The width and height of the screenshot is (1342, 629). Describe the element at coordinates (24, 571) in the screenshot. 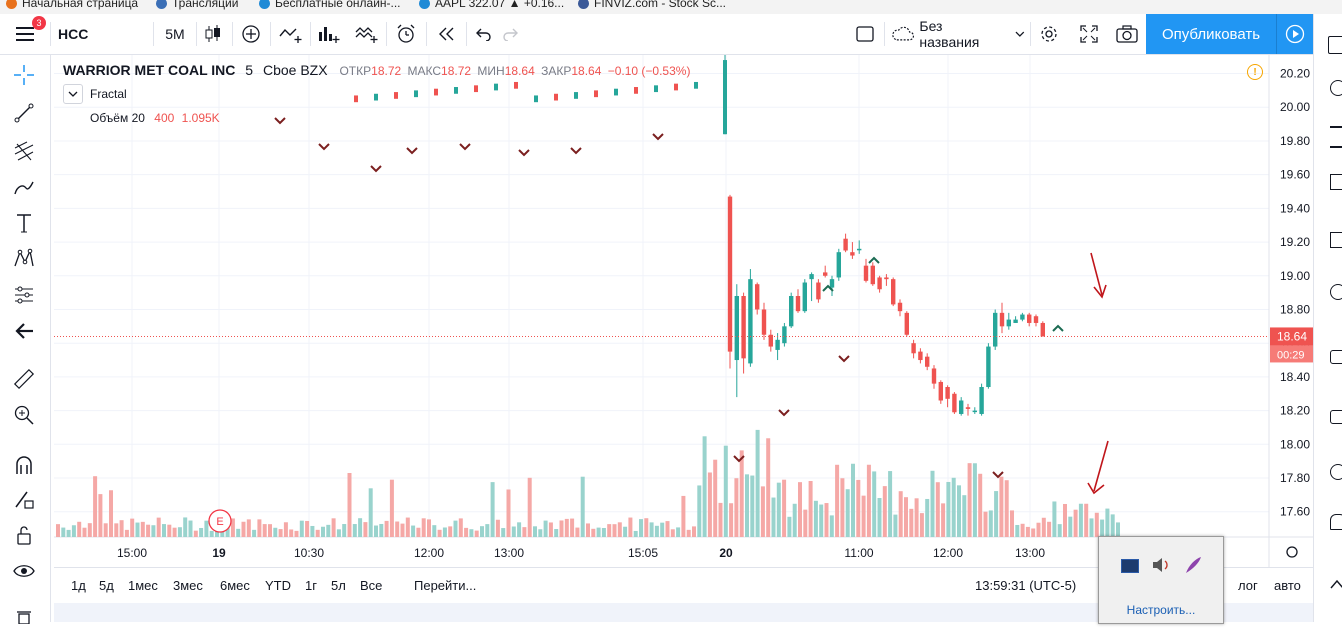

I see `eye-icon` at that location.